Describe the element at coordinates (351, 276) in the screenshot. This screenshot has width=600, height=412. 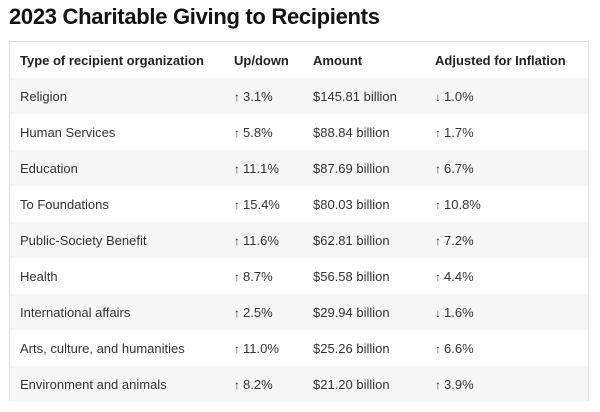
I see `amount-cell: $56.58 billion` at that location.